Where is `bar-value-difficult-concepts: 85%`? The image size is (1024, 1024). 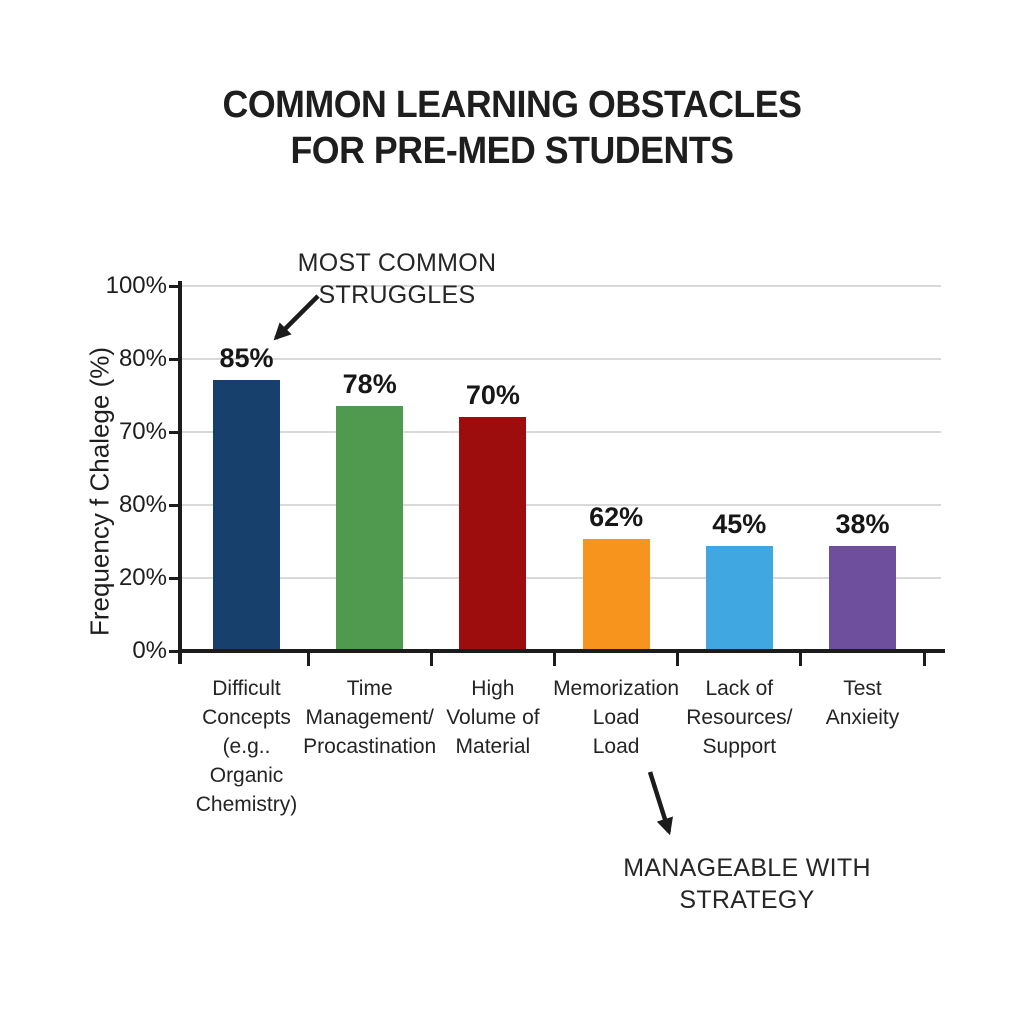 bar-value-difficult-concepts: 85% is located at coordinates (246, 358).